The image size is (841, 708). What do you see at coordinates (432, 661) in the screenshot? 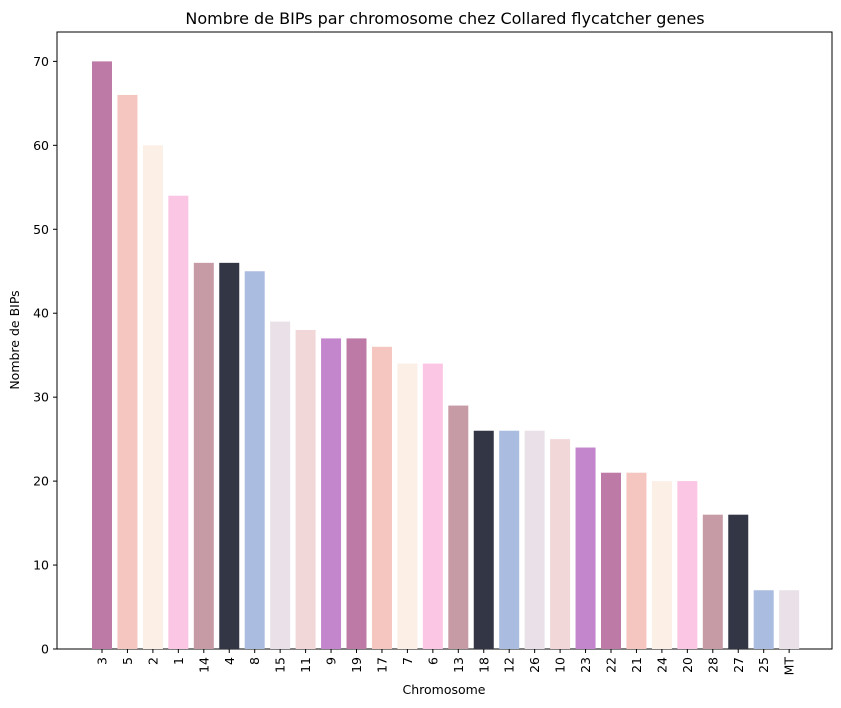
I see `x-tick-label: 6` at bounding box center [432, 661].